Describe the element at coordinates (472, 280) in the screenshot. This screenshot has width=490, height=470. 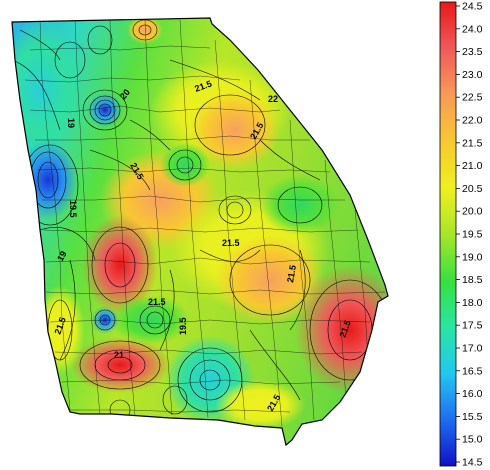
I see `legend-tick-label: 18.5` at that location.